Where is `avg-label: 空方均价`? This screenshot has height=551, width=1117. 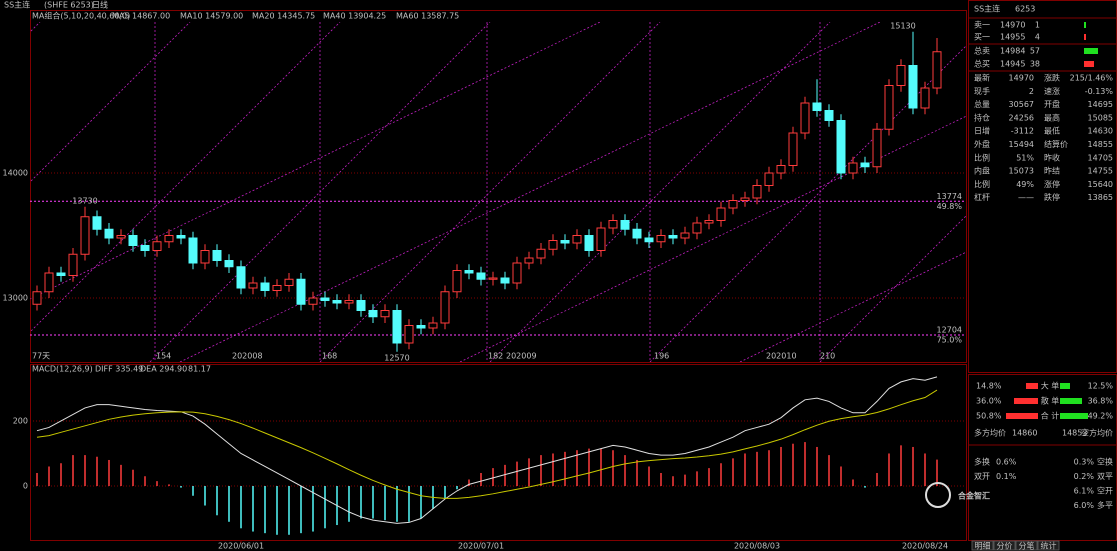 avg-label: 空方均价 is located at coordinates (1097, 433).